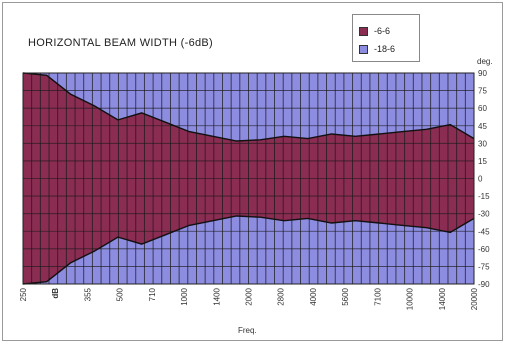 This screenshot has height=345, width=507. I want to click on y-tick-label: -45, so click(484, 231).